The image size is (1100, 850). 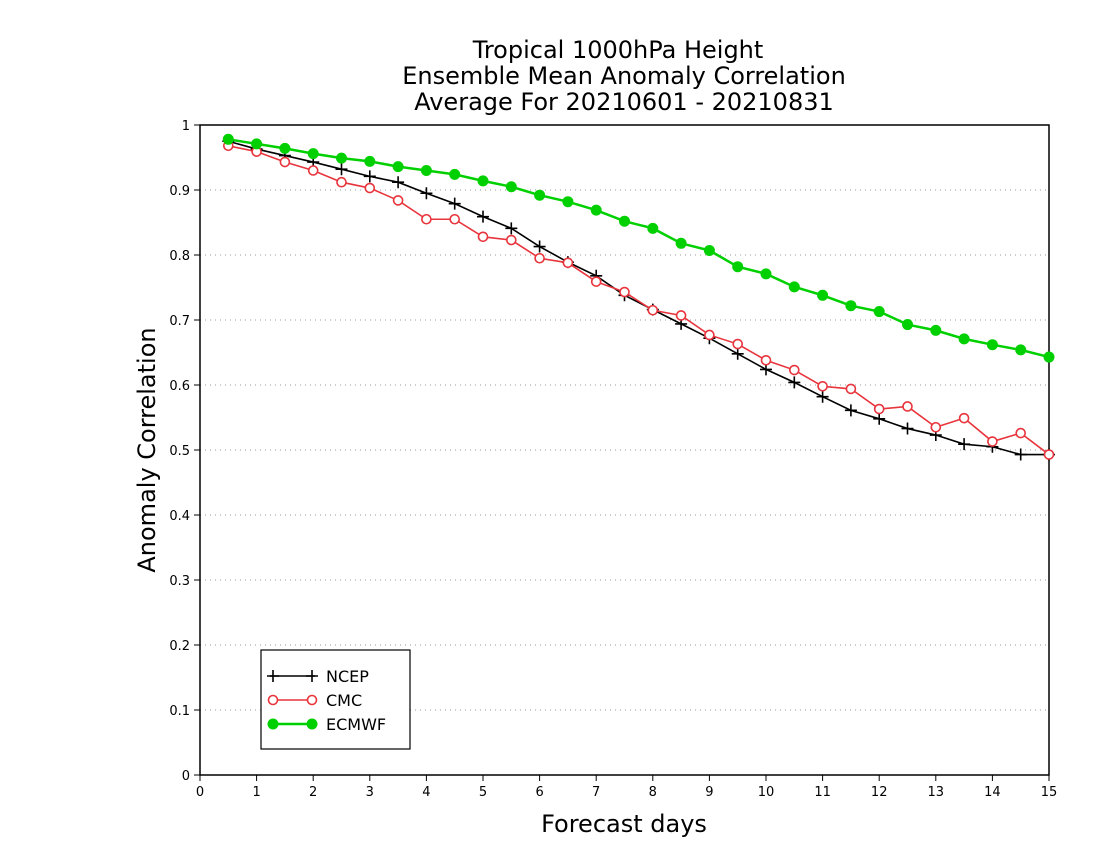 I want to click on title-line-1: Tropical 1000hPa Height, so click(x=618, y=50).